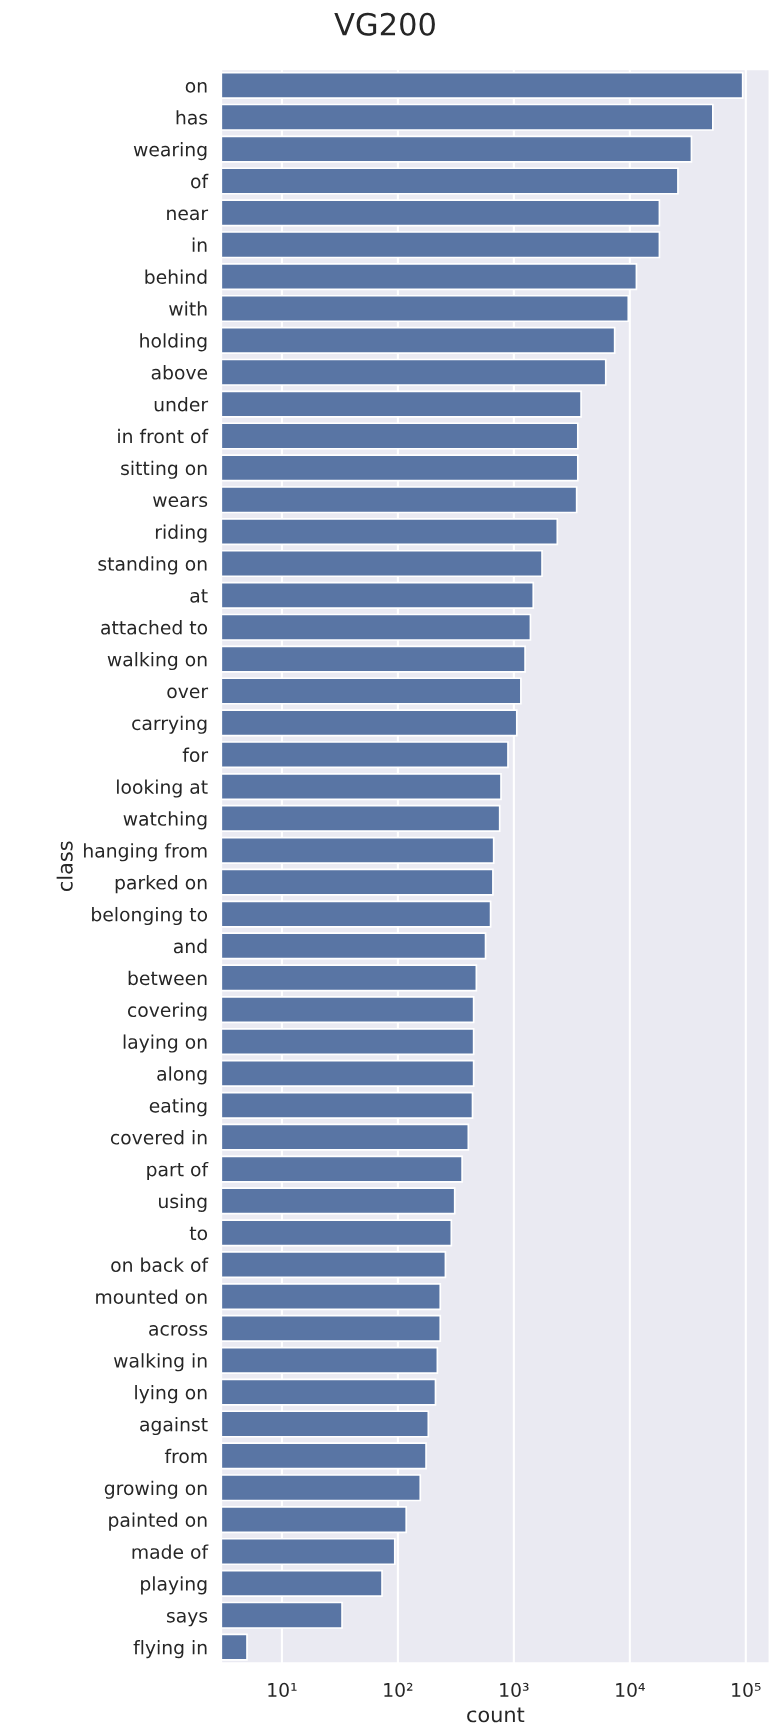  Describe the element at coordinates (170, 151) in the screenshot. I see `y-tick-label: wearing` at that location.